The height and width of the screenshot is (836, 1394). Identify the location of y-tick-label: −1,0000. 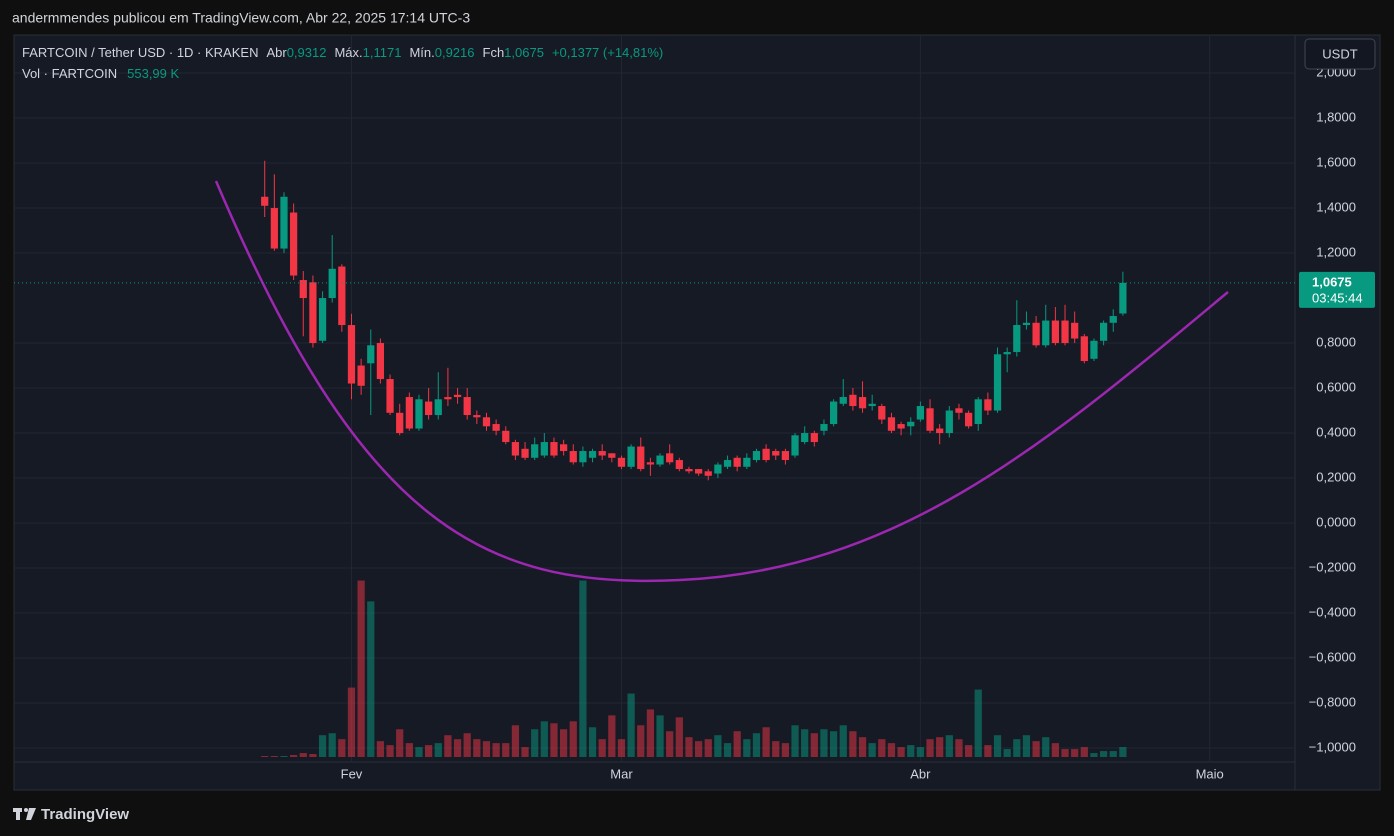
(1332, 746).